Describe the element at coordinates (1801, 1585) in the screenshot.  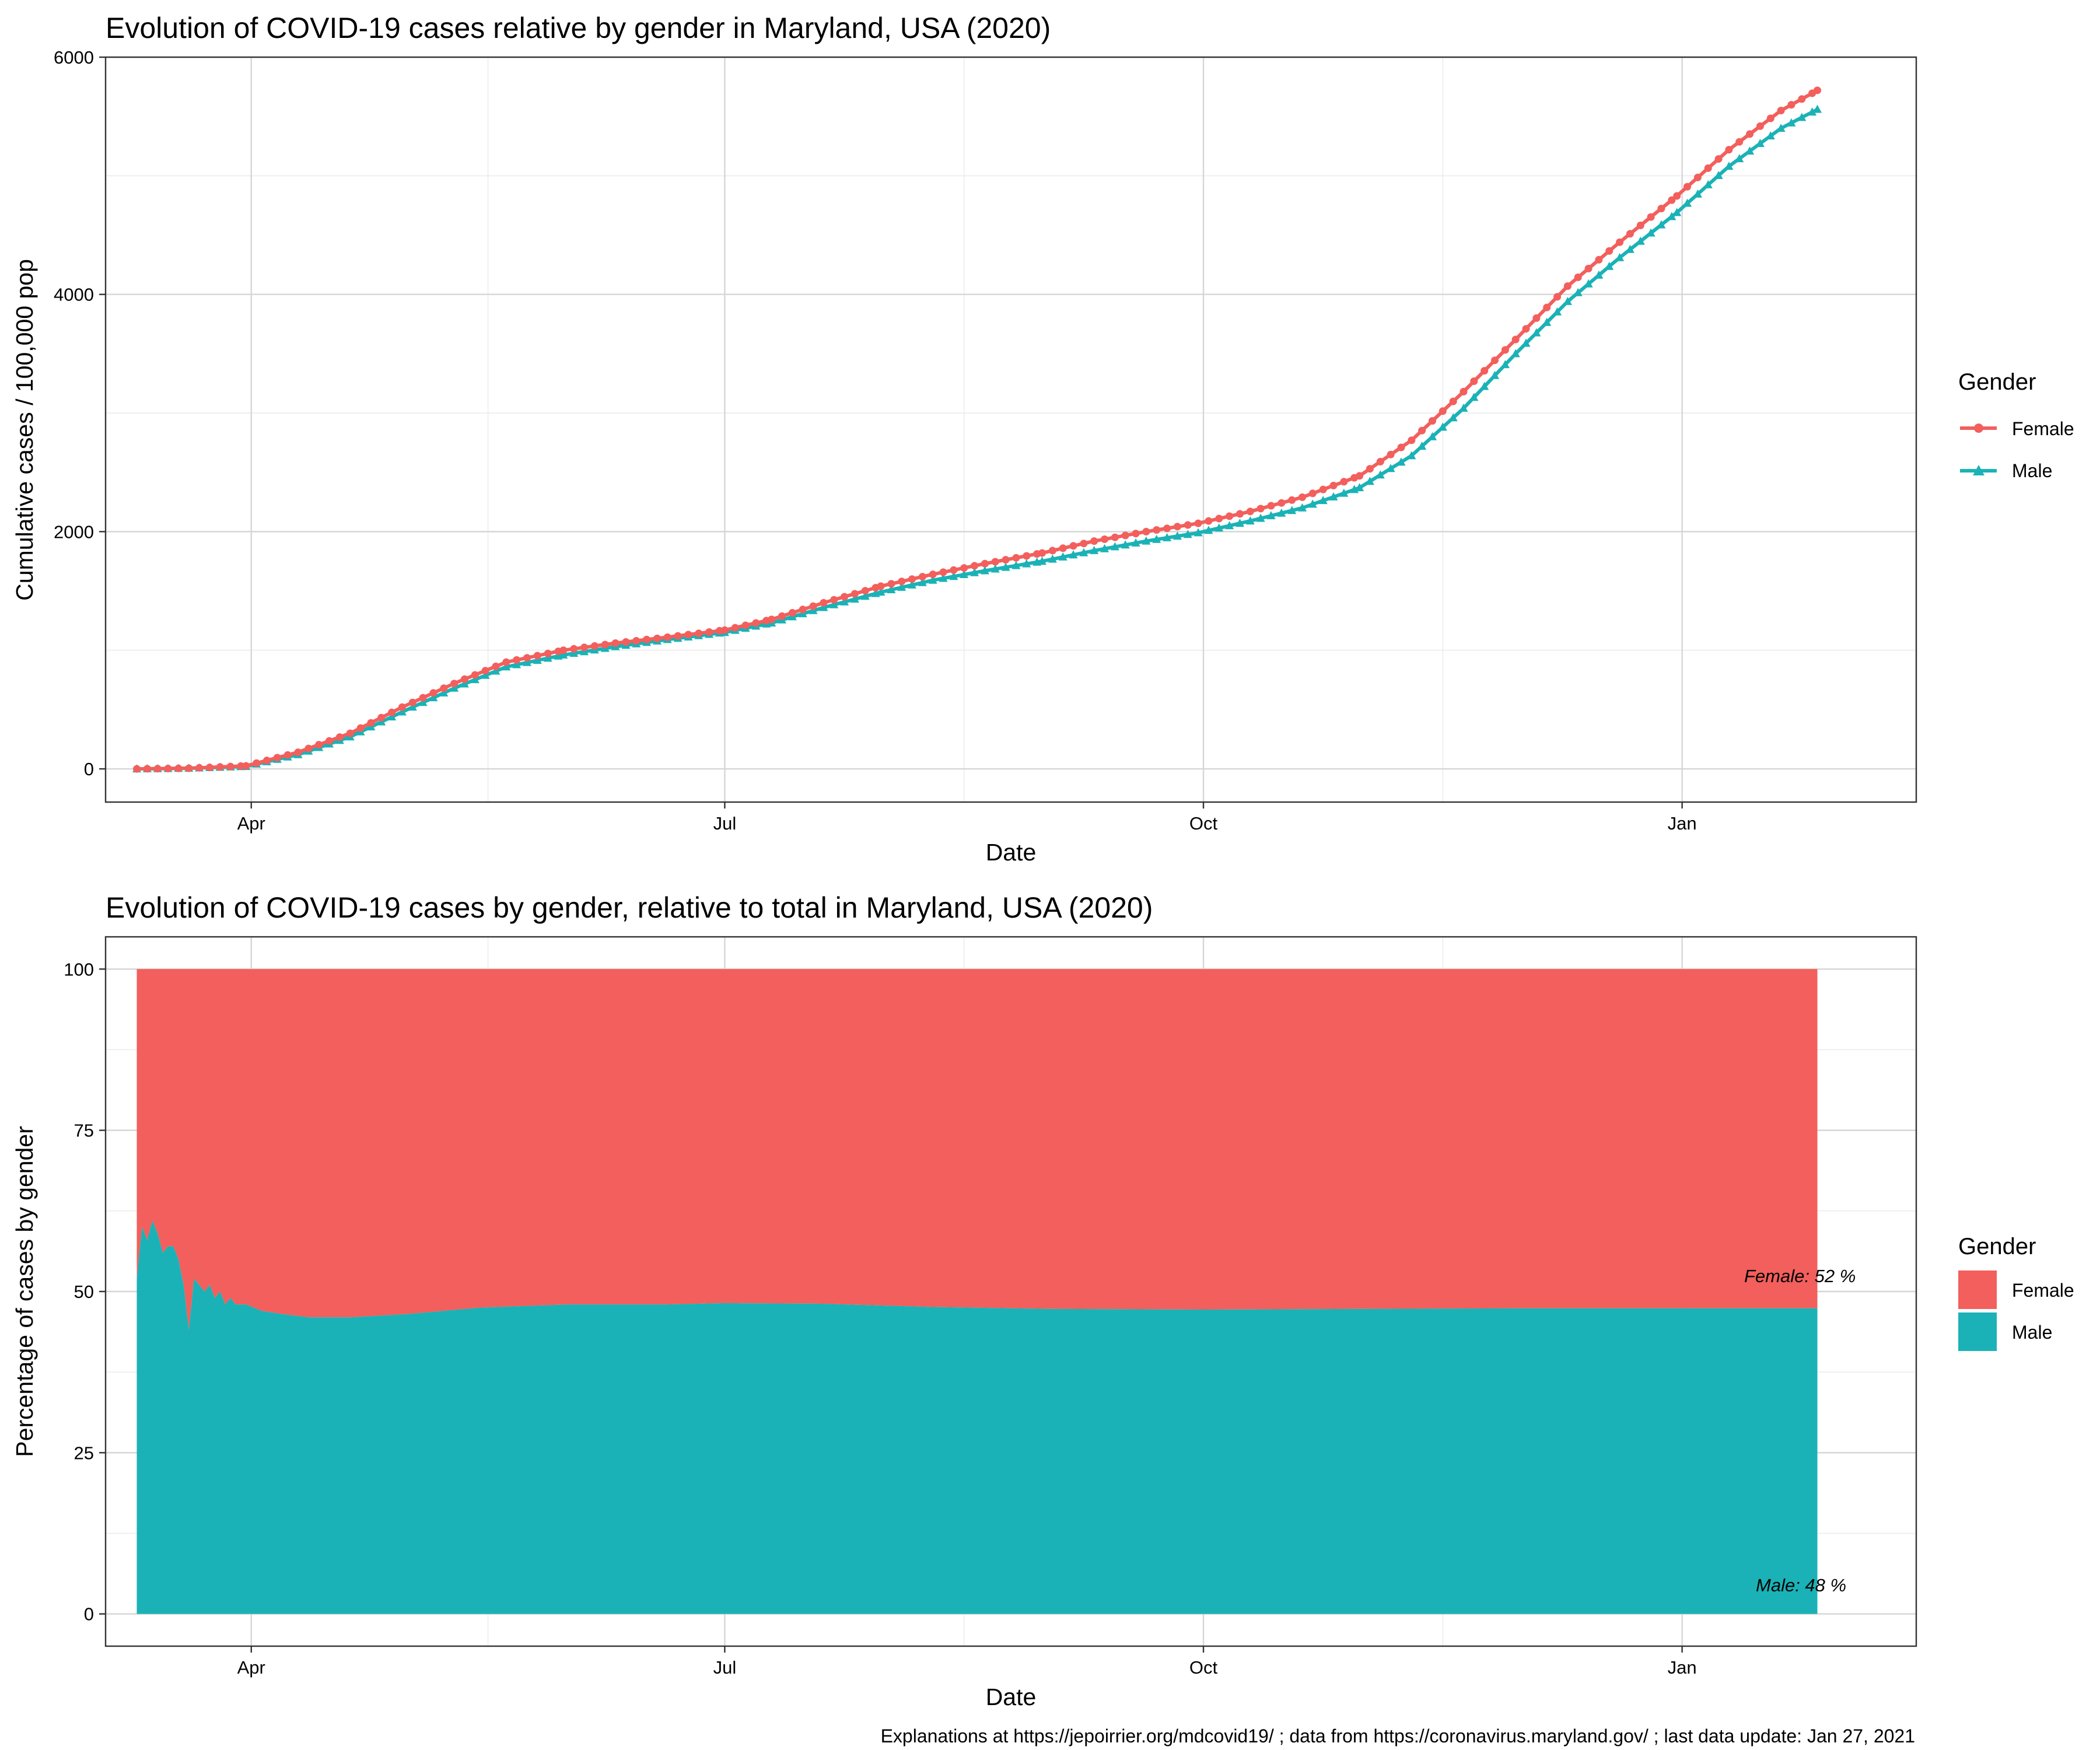
I see `male-share-annotation: Male: 48 %` at that location.